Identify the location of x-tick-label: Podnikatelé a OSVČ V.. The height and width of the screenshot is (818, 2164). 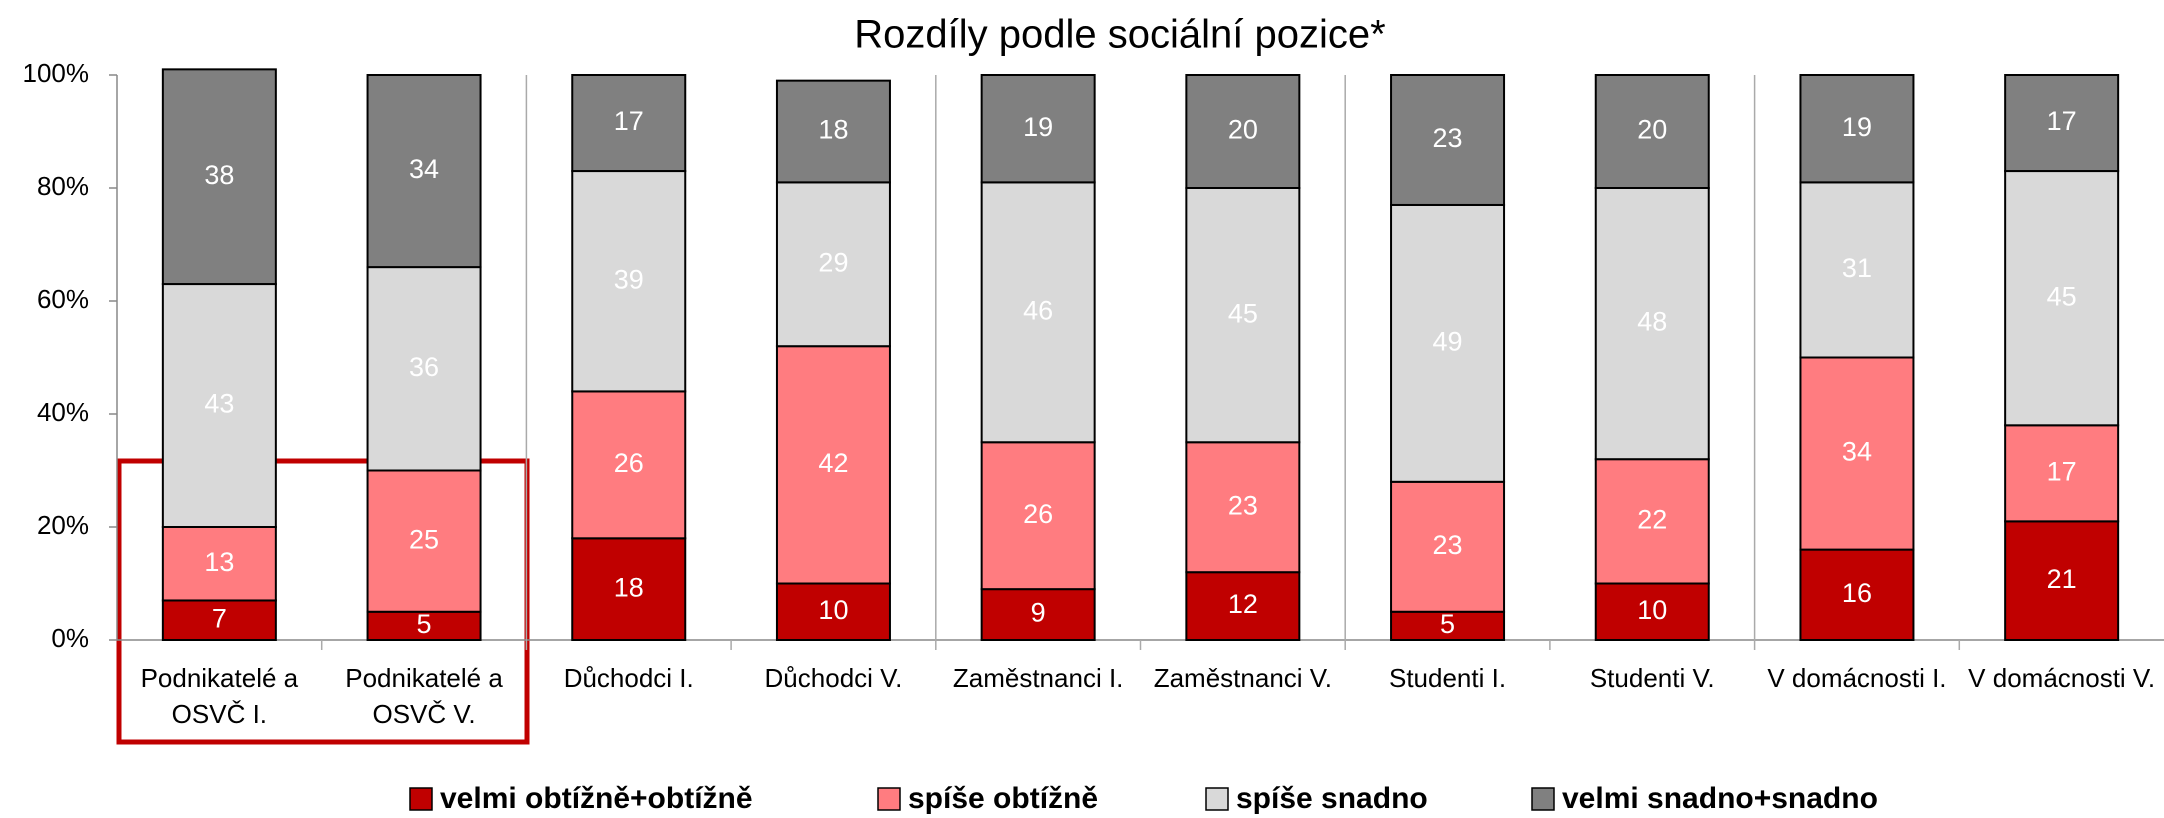
(424, 696).